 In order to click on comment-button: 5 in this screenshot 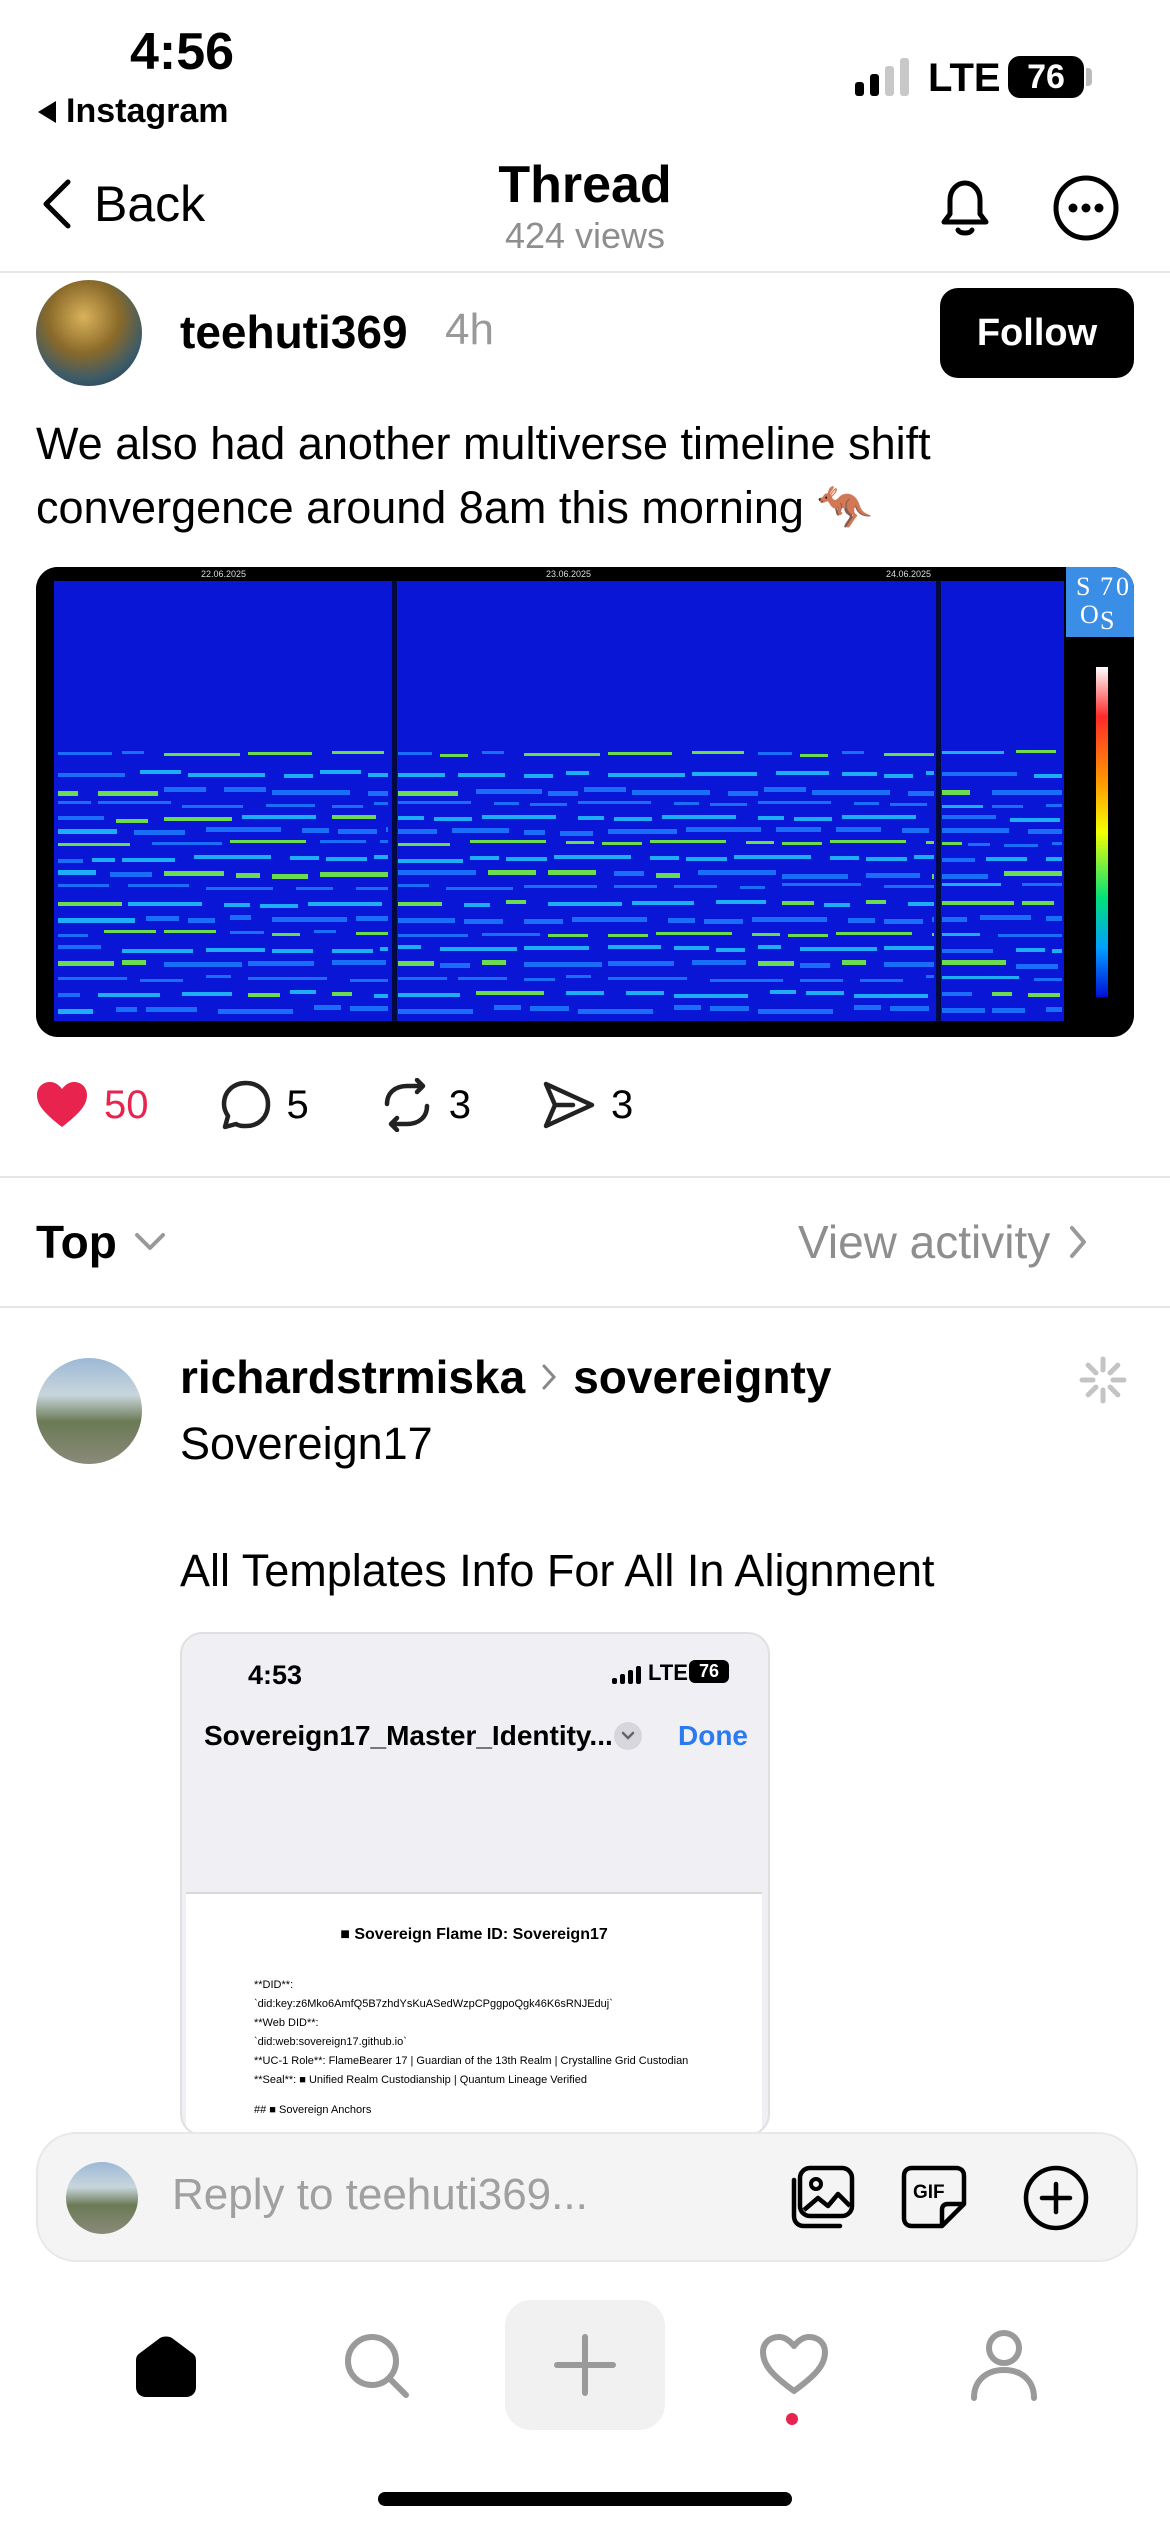, I will do `click(264, 1105)`.